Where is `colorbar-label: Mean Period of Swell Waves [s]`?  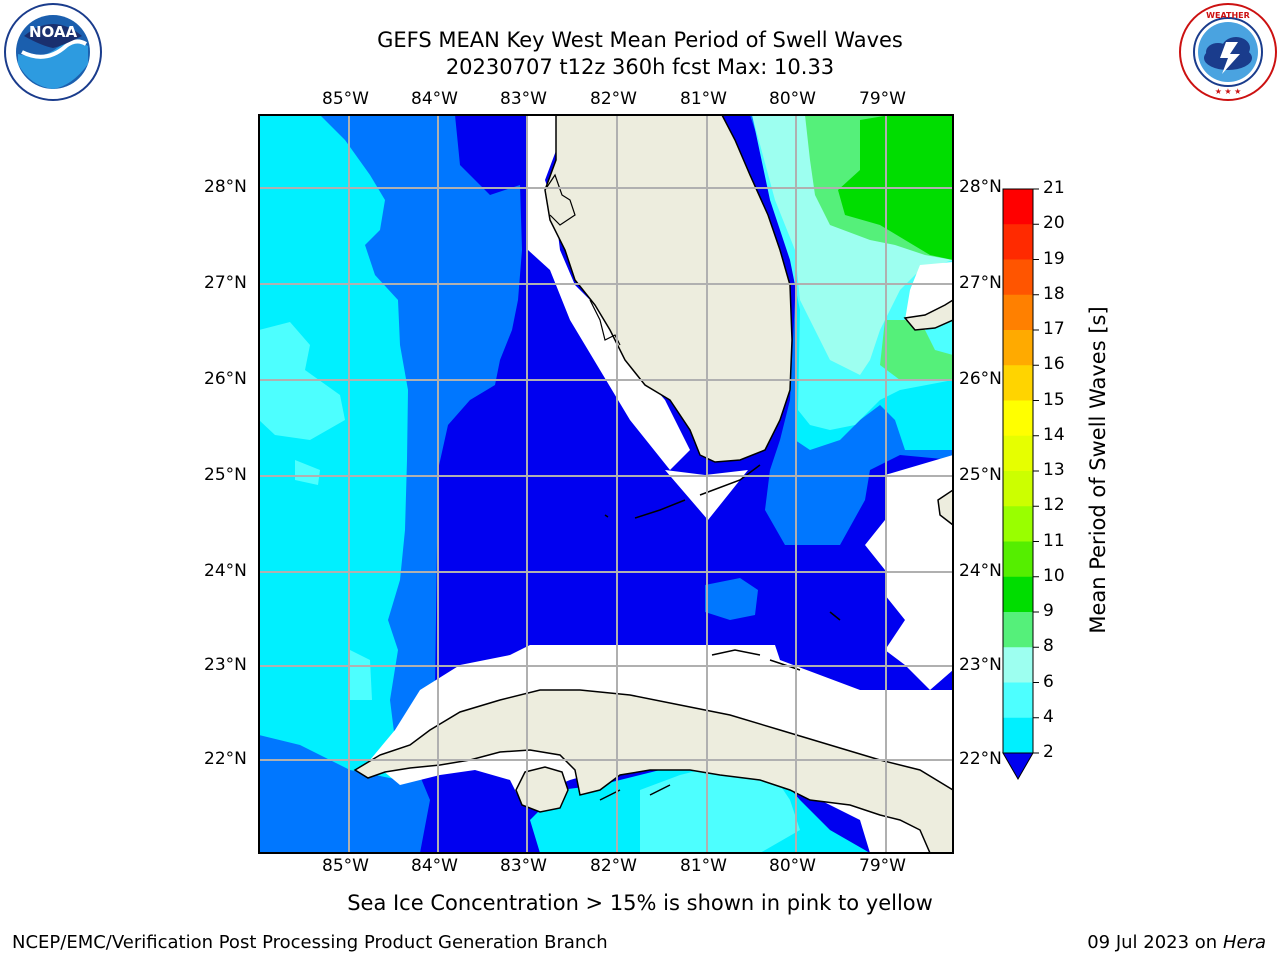
colorbar-label: Mean Period of Swell Waves [s] is located at coordinates (1098, 470).